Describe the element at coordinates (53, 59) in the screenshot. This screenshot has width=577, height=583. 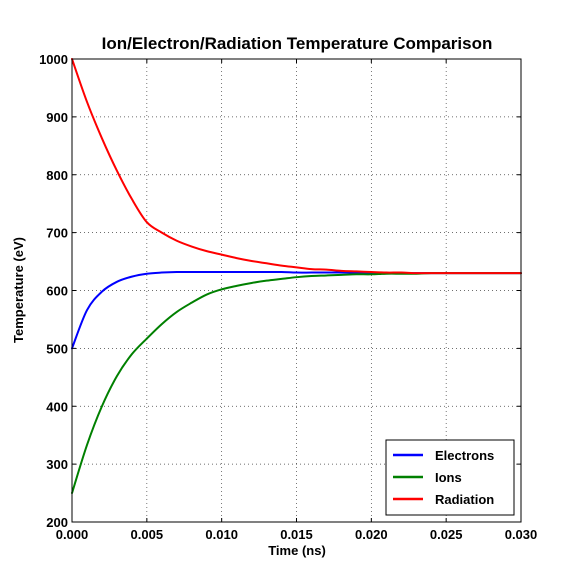
I see `y-tick-label: 1000` at that location.